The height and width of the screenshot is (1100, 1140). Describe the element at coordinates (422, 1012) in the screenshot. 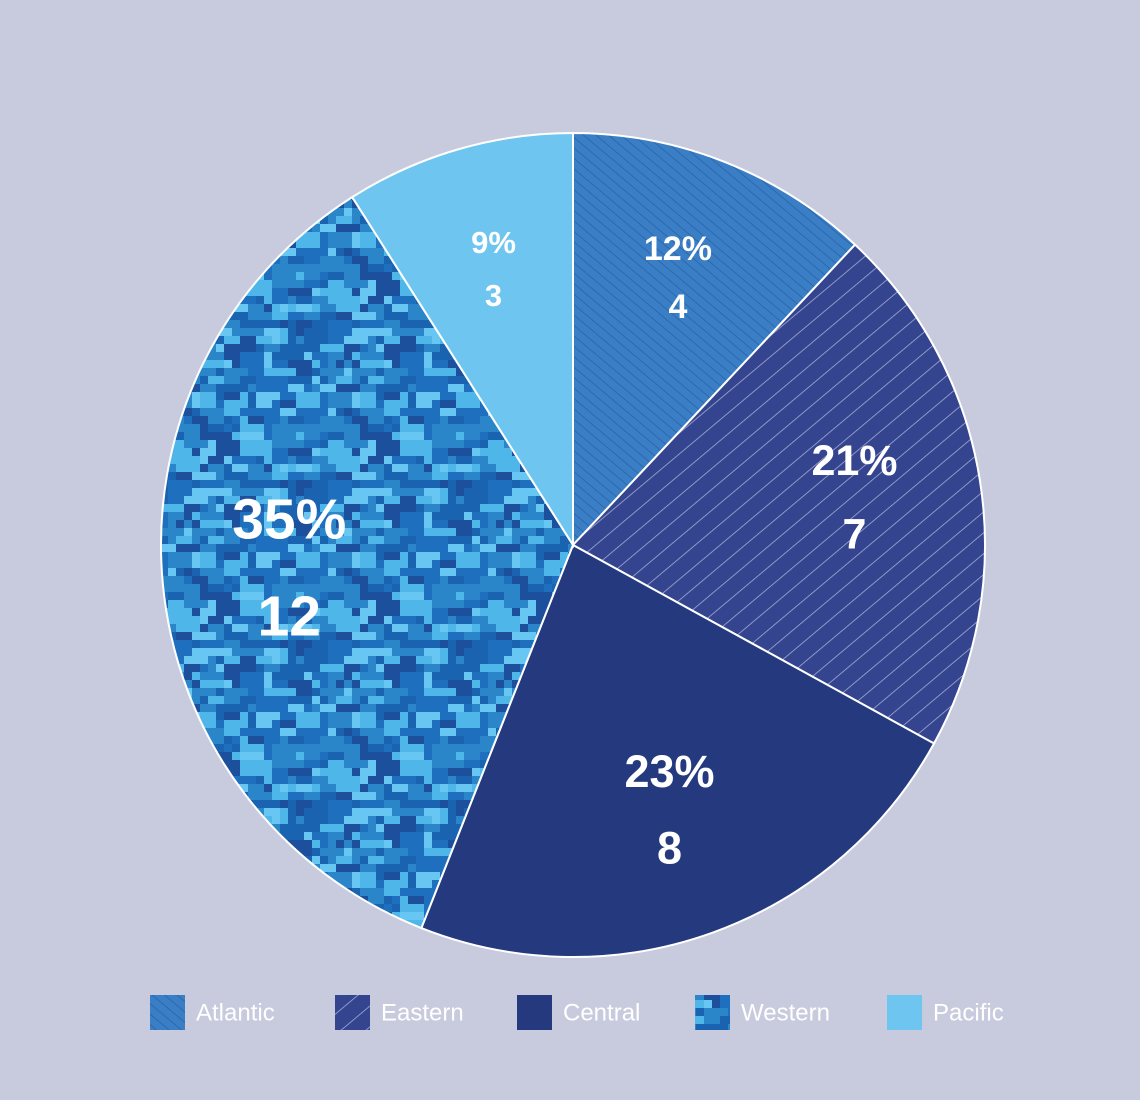

I see `legend-label: Eastern` at that location.